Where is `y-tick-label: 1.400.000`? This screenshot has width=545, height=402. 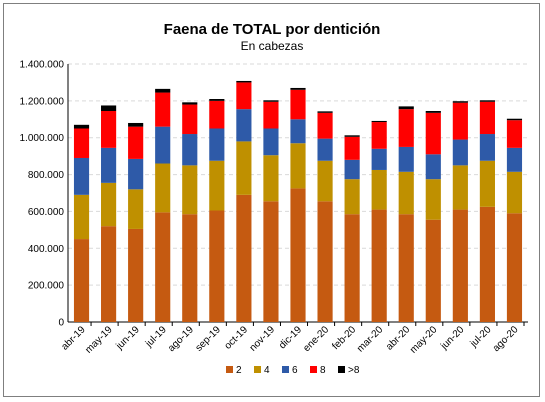
y-tick-label: 1.400.000 is located at coordinates (42, 65).